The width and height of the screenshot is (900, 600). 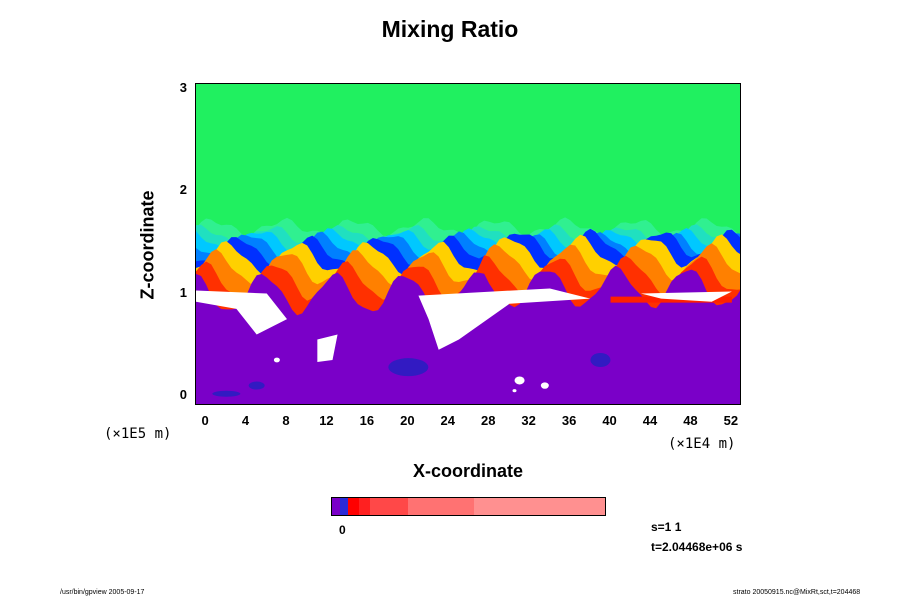 What do you see at coordinates (671, 299) in the screenshot?
I see `red-band-right` at bounding box center [671, 299].